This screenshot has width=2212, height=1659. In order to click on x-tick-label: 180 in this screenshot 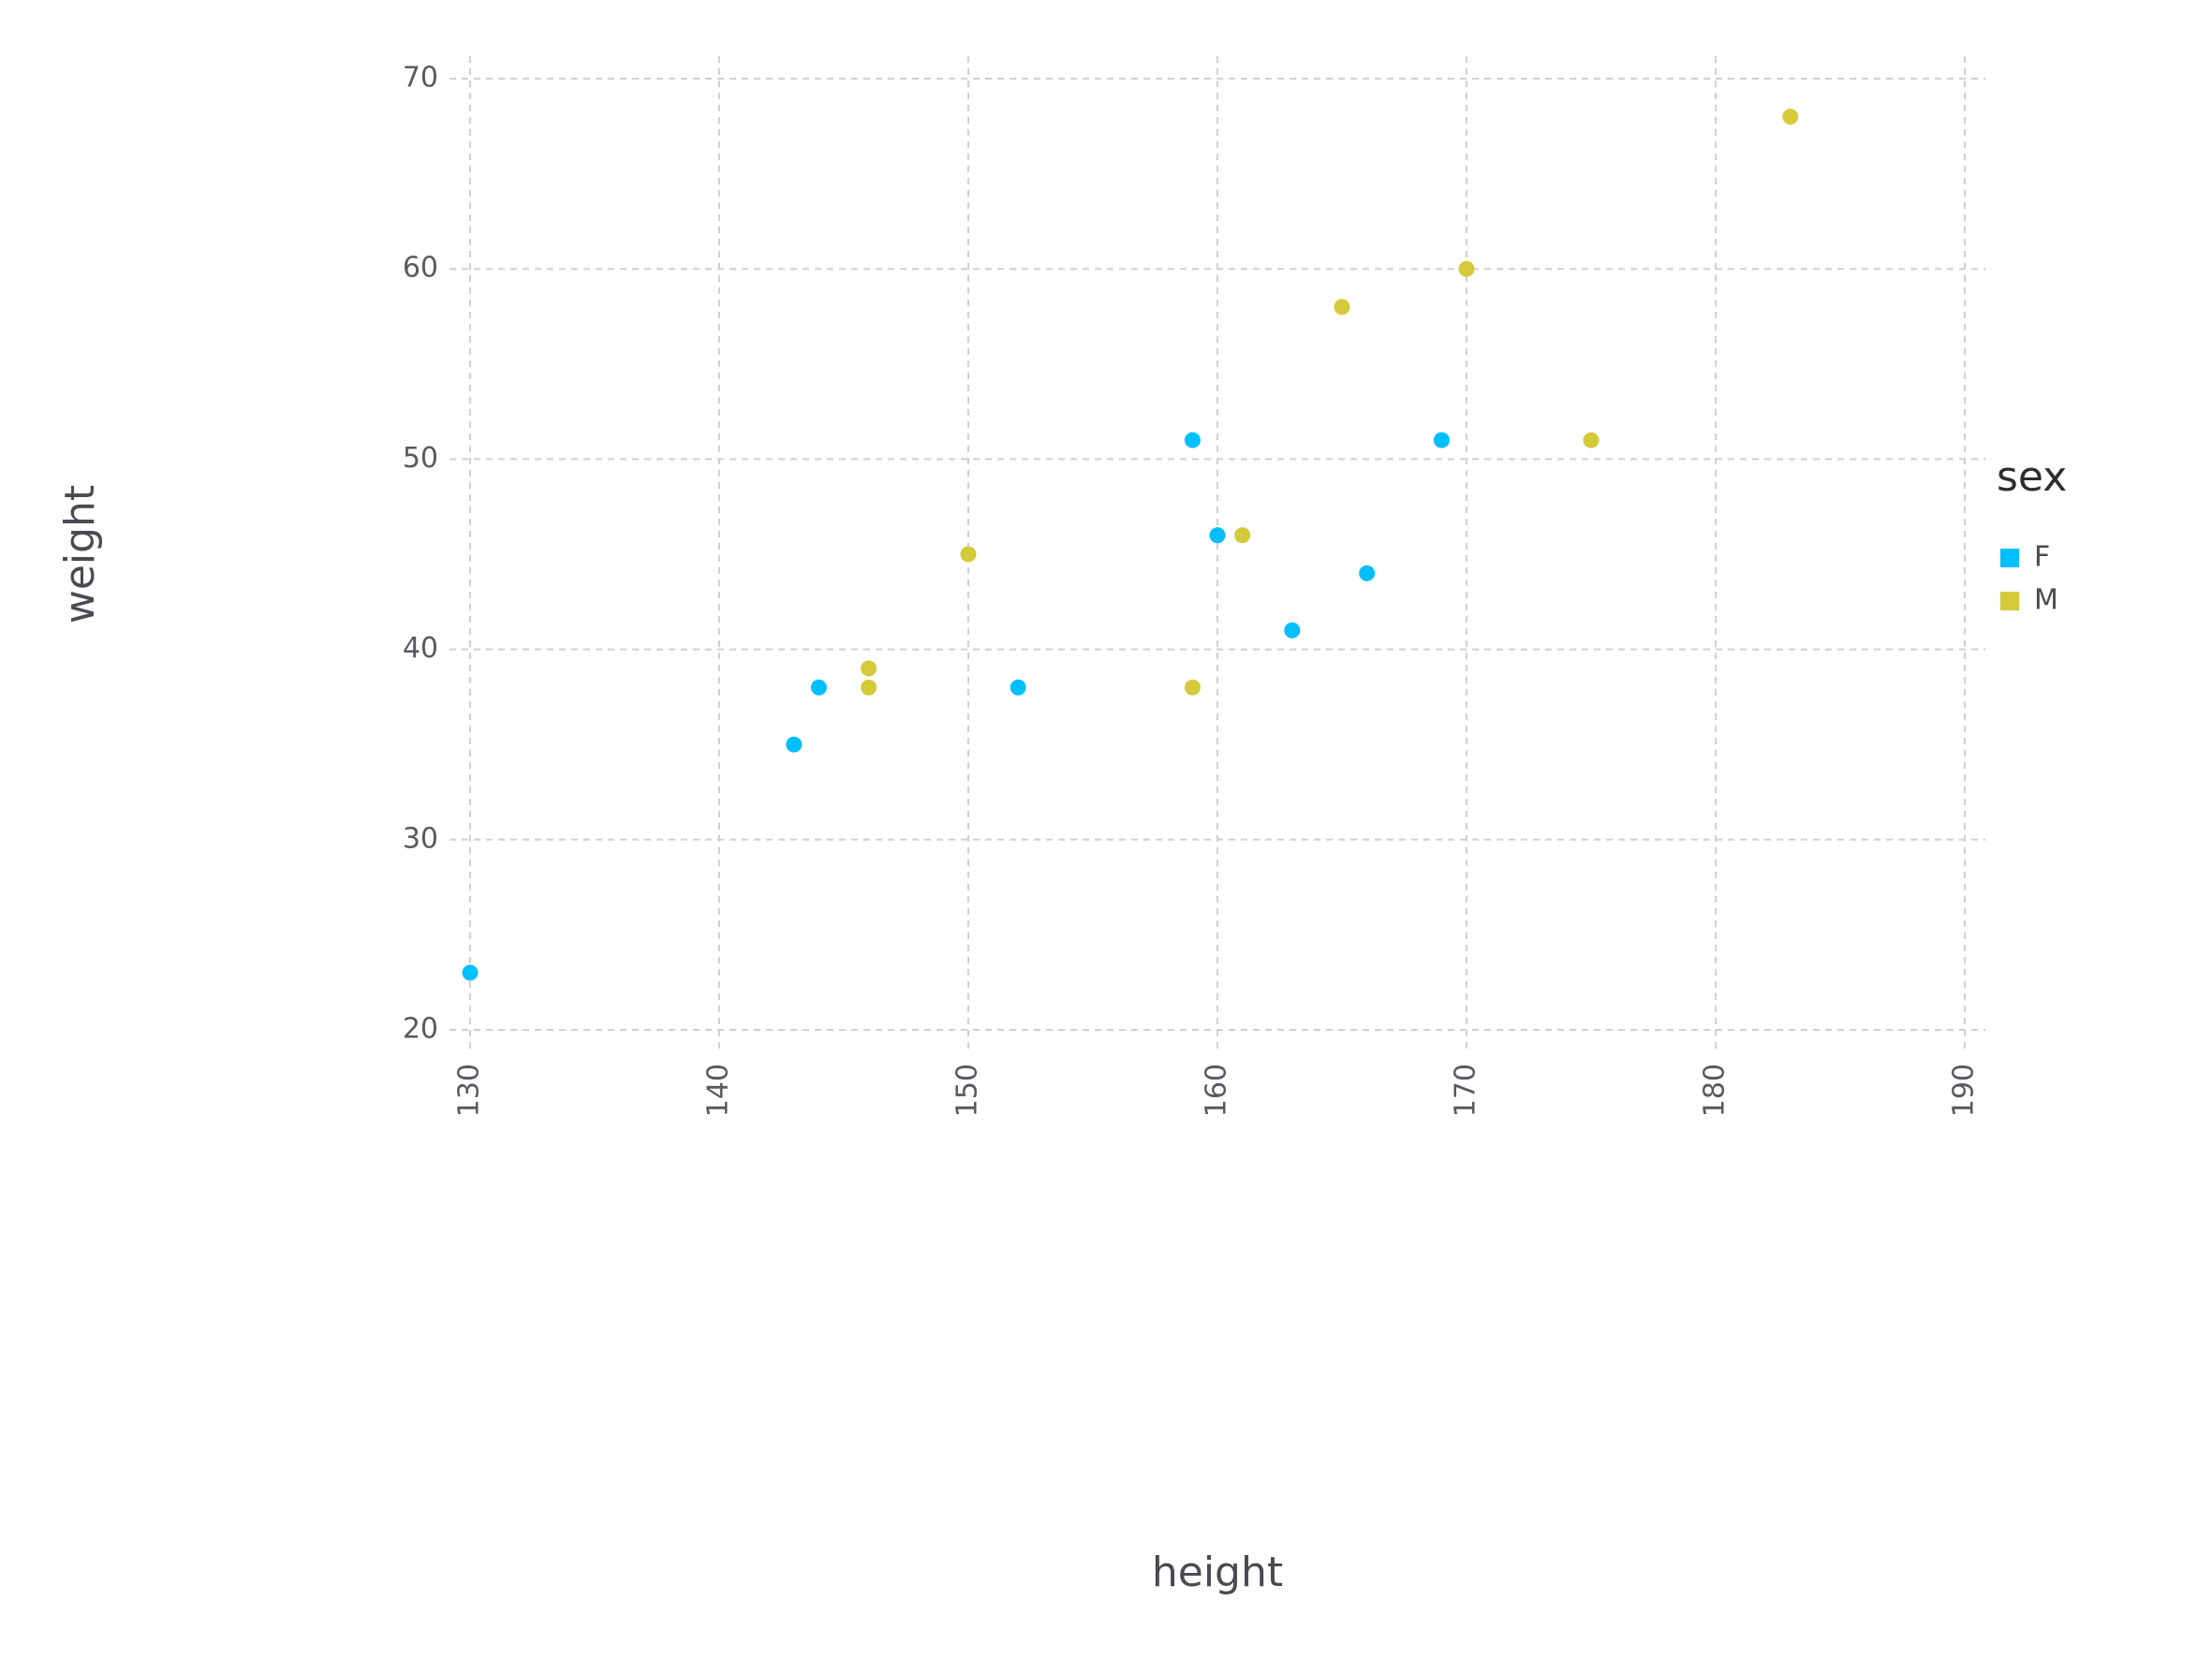, I will do `click(1715, 1090)`.